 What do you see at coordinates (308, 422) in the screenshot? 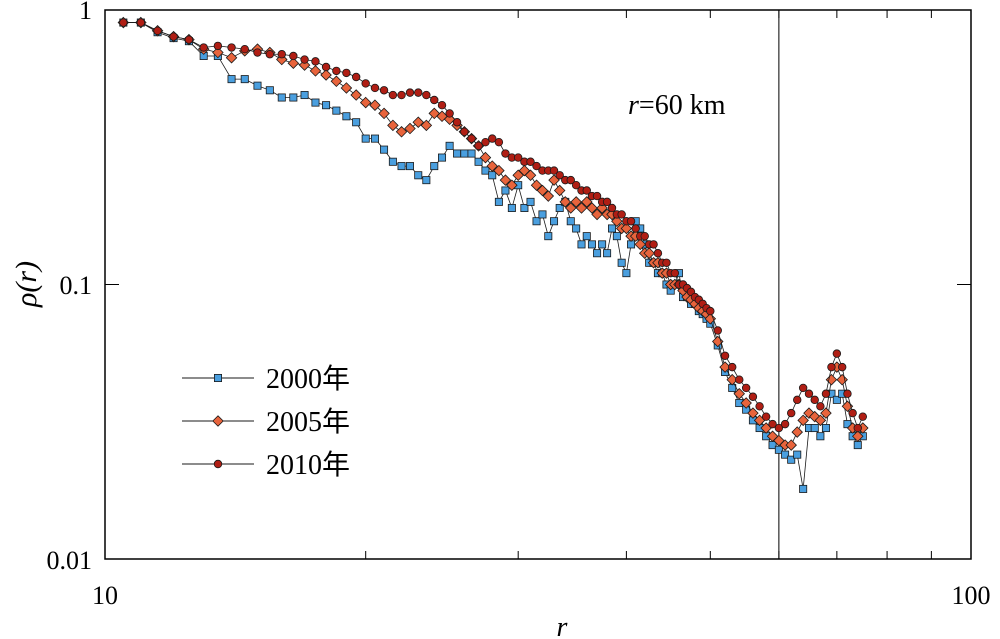
I see `legend-label: 2005年` at bounding box center [308, 422].